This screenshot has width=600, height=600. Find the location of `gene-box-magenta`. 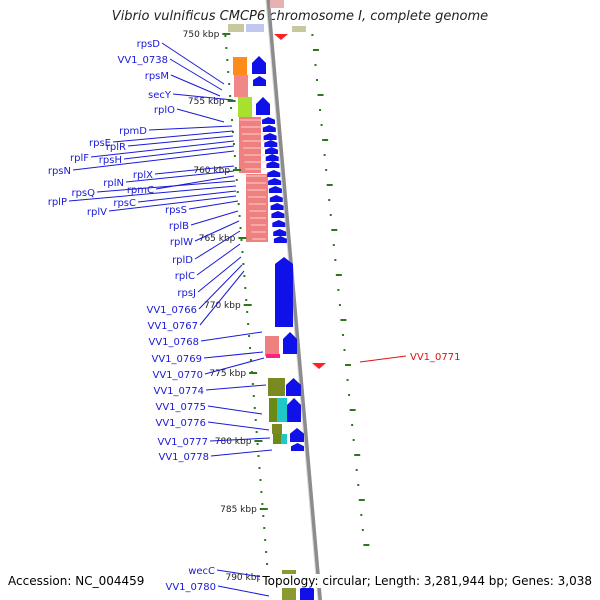

gene-box-magenta is located at coordinates (273, 356).